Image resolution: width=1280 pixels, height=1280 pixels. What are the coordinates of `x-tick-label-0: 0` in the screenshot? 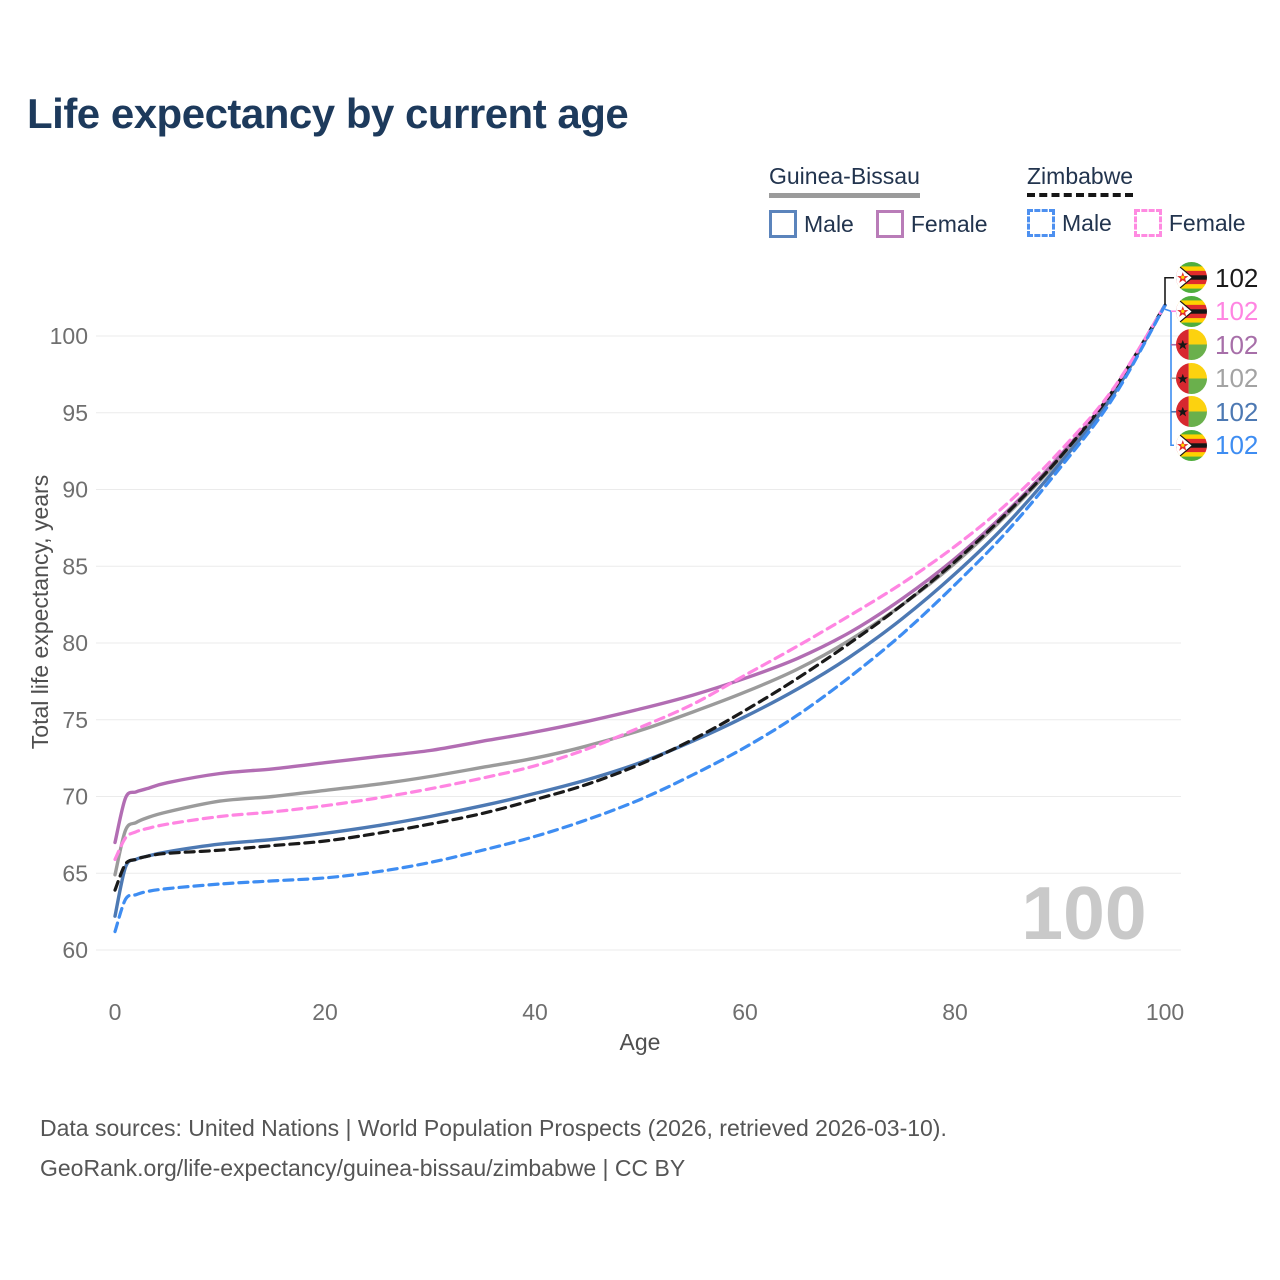 It's located at (115, 1012).